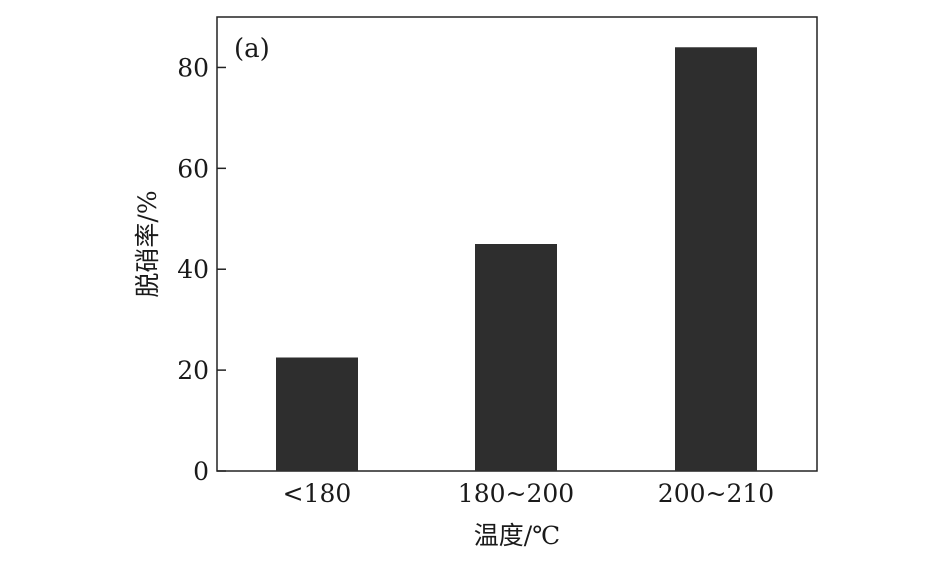 Image resolution: width=945 pixels, height=567 pixels. Describe the element at coordinates (193, 269) in the screenshot. I see `y-tick-label-2: 40` at that location.